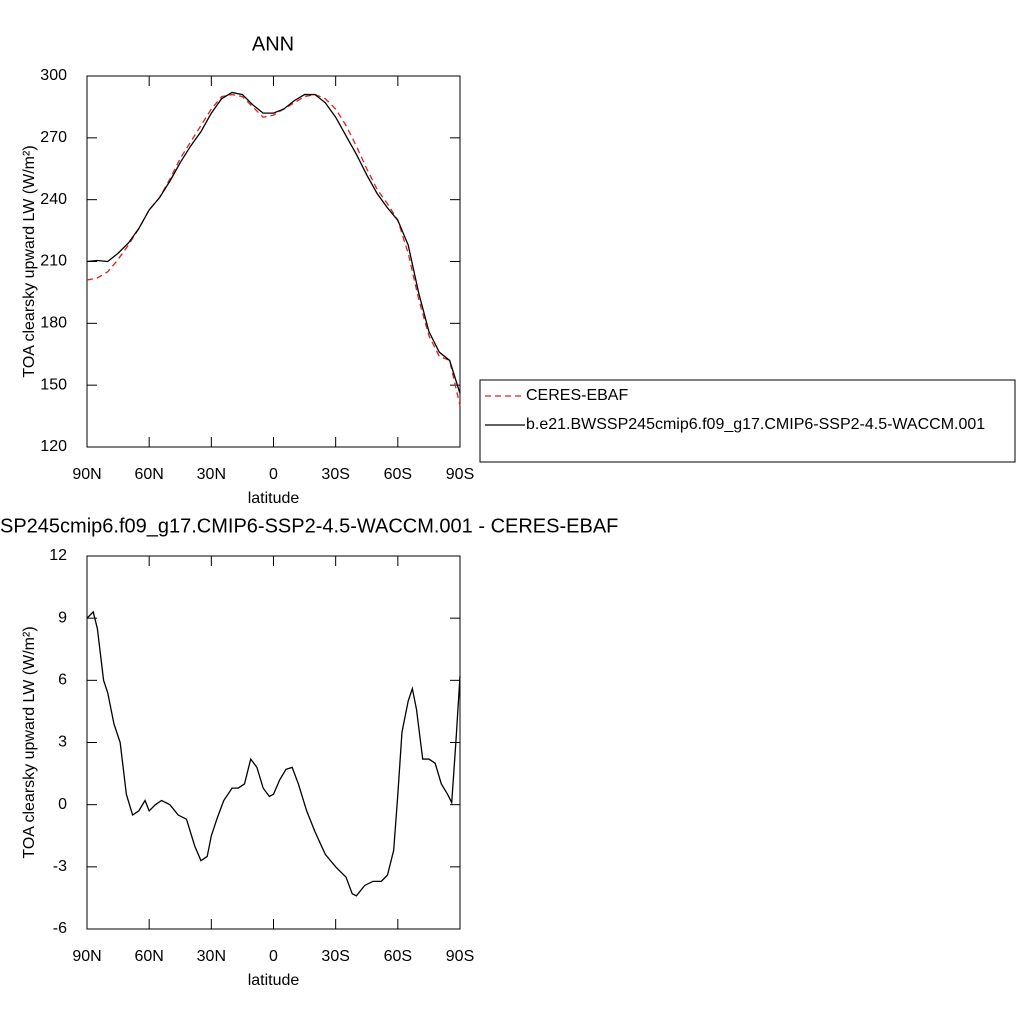  I want to click on legend-label: CERES-EBAF, so click(577, 395).